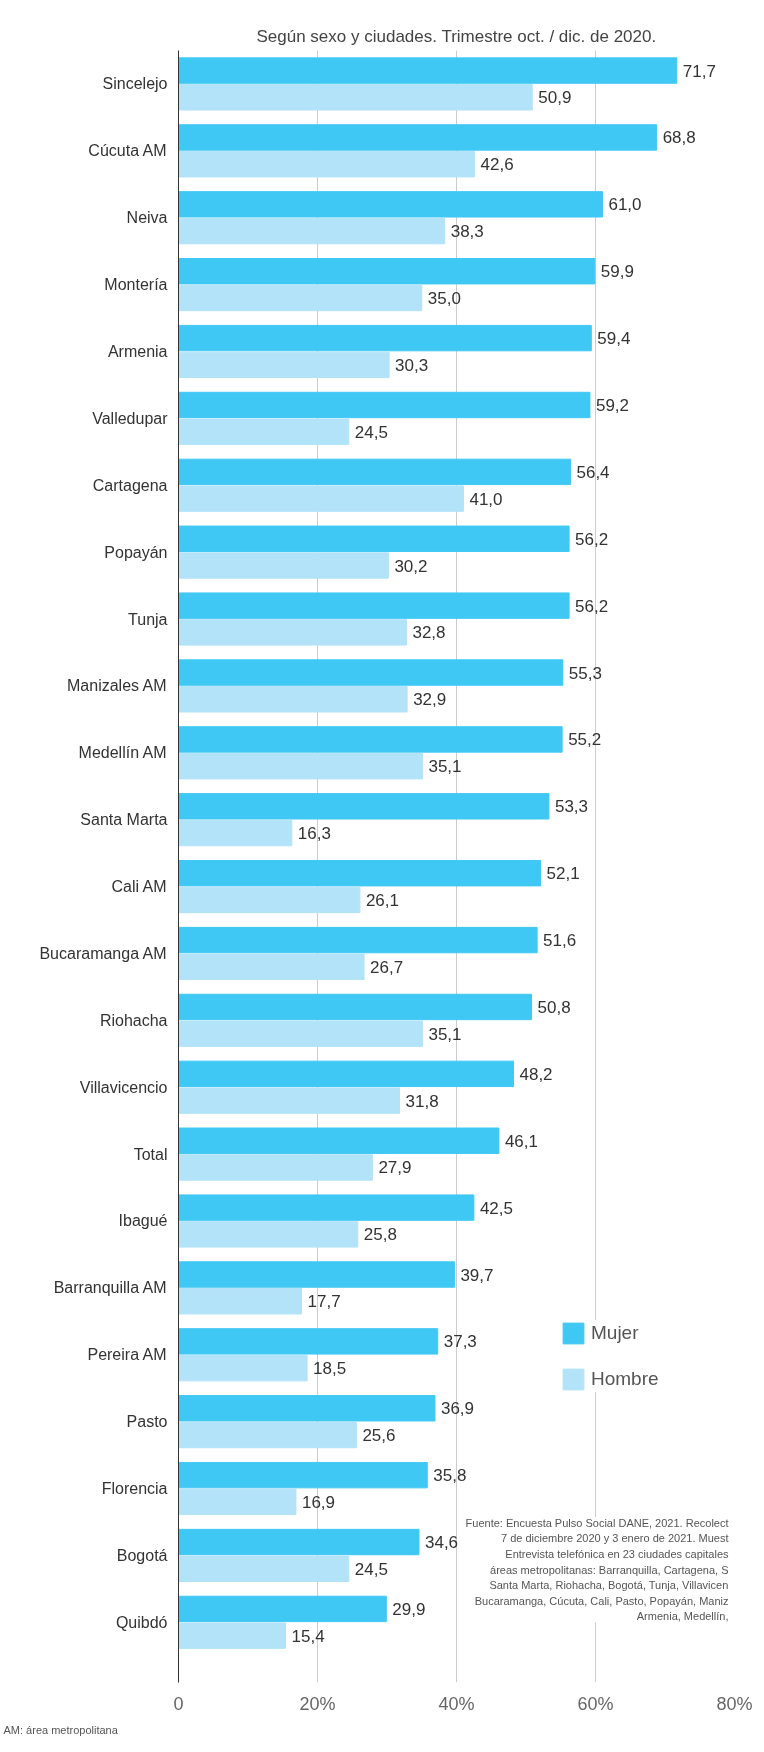  I want to click on data-label: 37,3, so click(460, 1342).